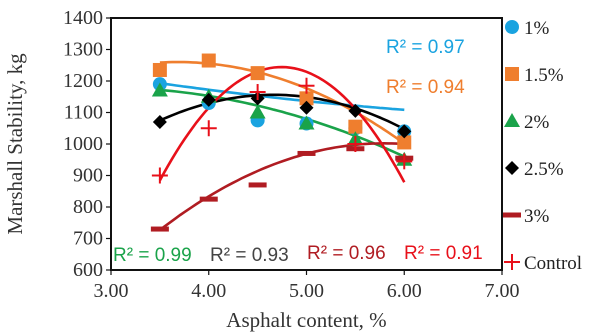  I want to click on legend-label-2-5: 2.5%, so click(544, 169).